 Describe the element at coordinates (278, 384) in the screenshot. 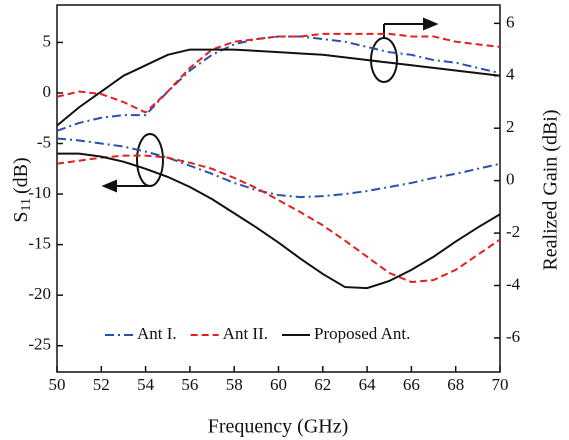

I see `x-tick-label: 60` at that location.